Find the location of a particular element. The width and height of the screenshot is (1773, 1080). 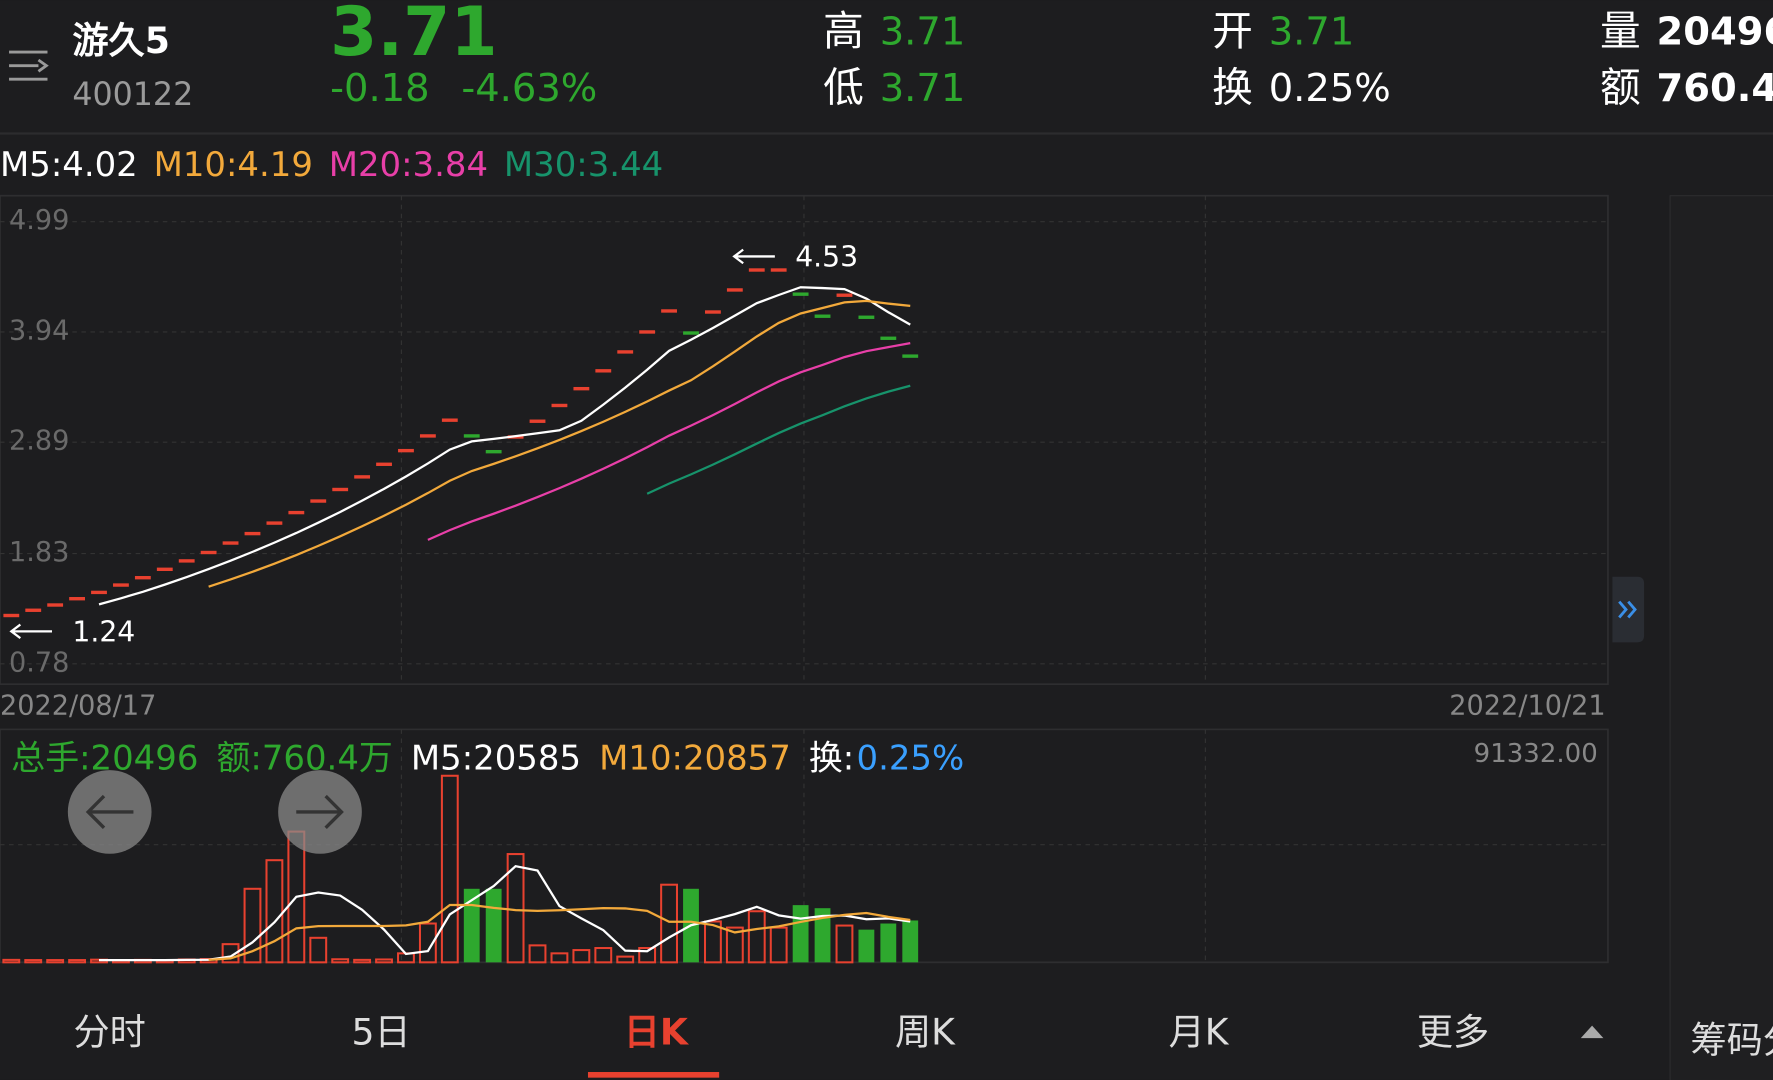

tab: 5日 is located at coordinates (380, 1032).